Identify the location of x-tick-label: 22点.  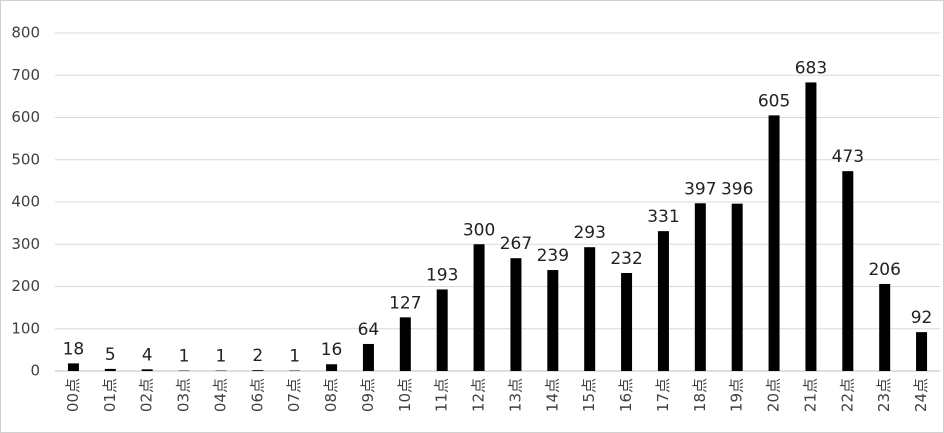
(847, 395).